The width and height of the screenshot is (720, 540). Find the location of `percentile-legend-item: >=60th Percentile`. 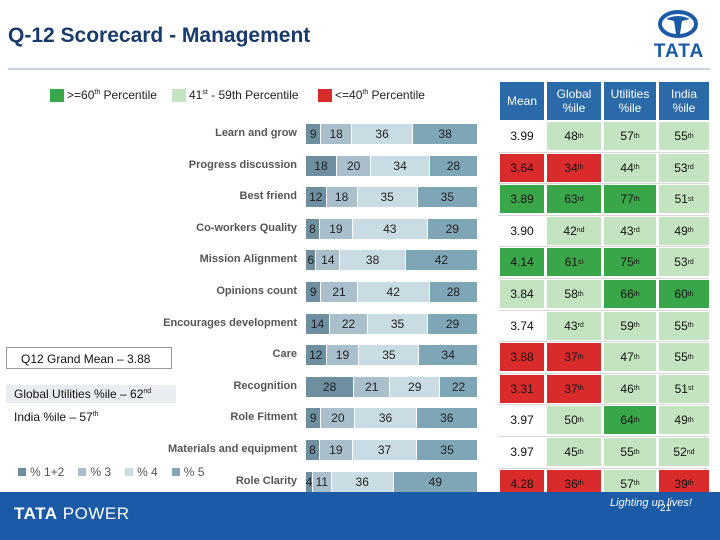

percentile-legend-item: >=60th Percentile is located at coordinates (103, 95).